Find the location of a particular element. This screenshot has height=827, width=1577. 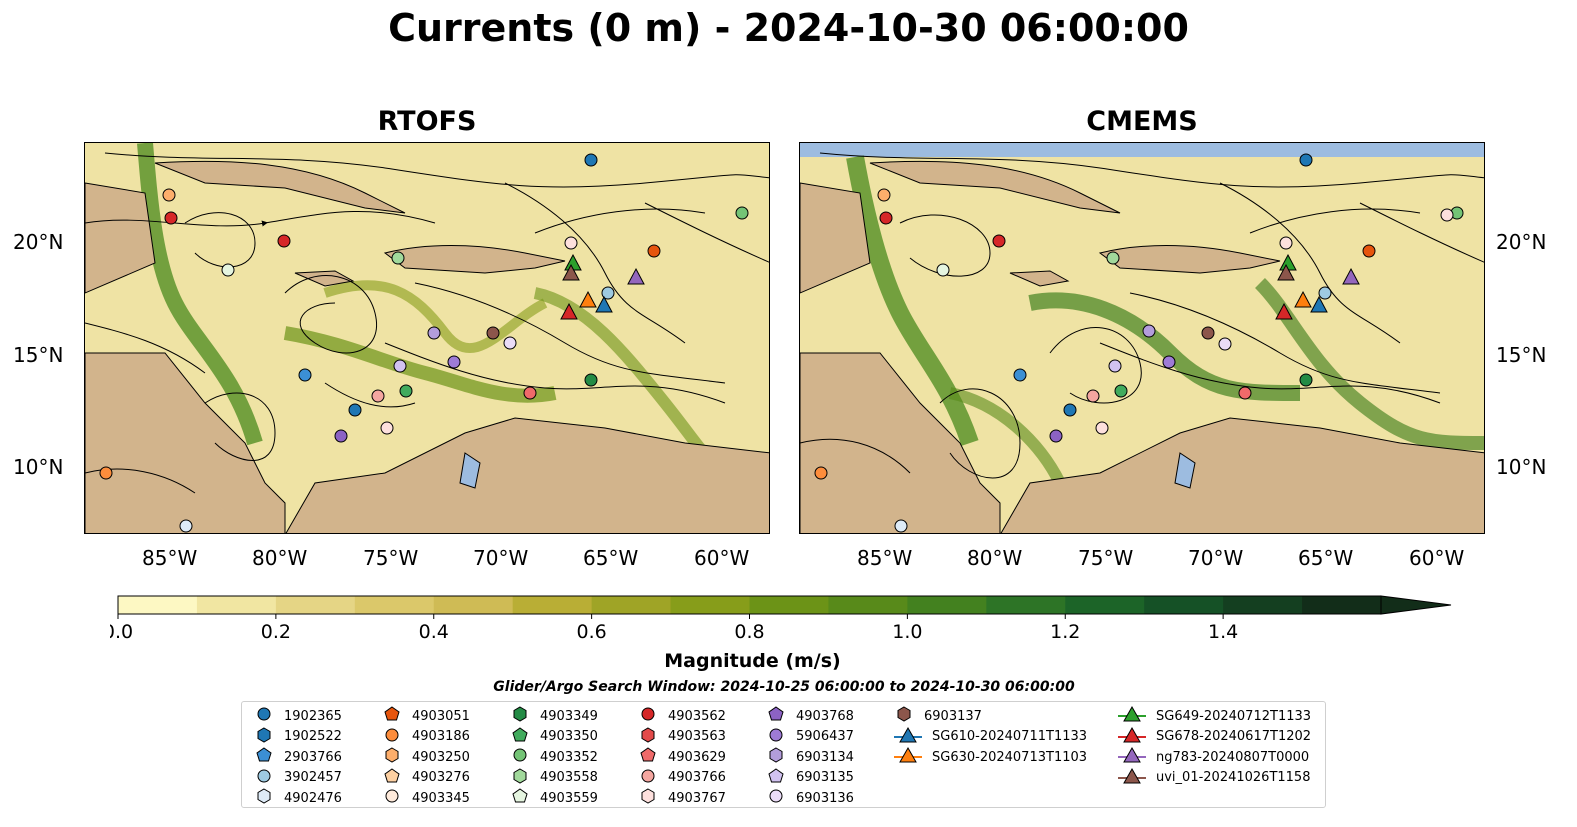

x-tick-rtofs-60w: 60°W is located at coordinates (722, 558).